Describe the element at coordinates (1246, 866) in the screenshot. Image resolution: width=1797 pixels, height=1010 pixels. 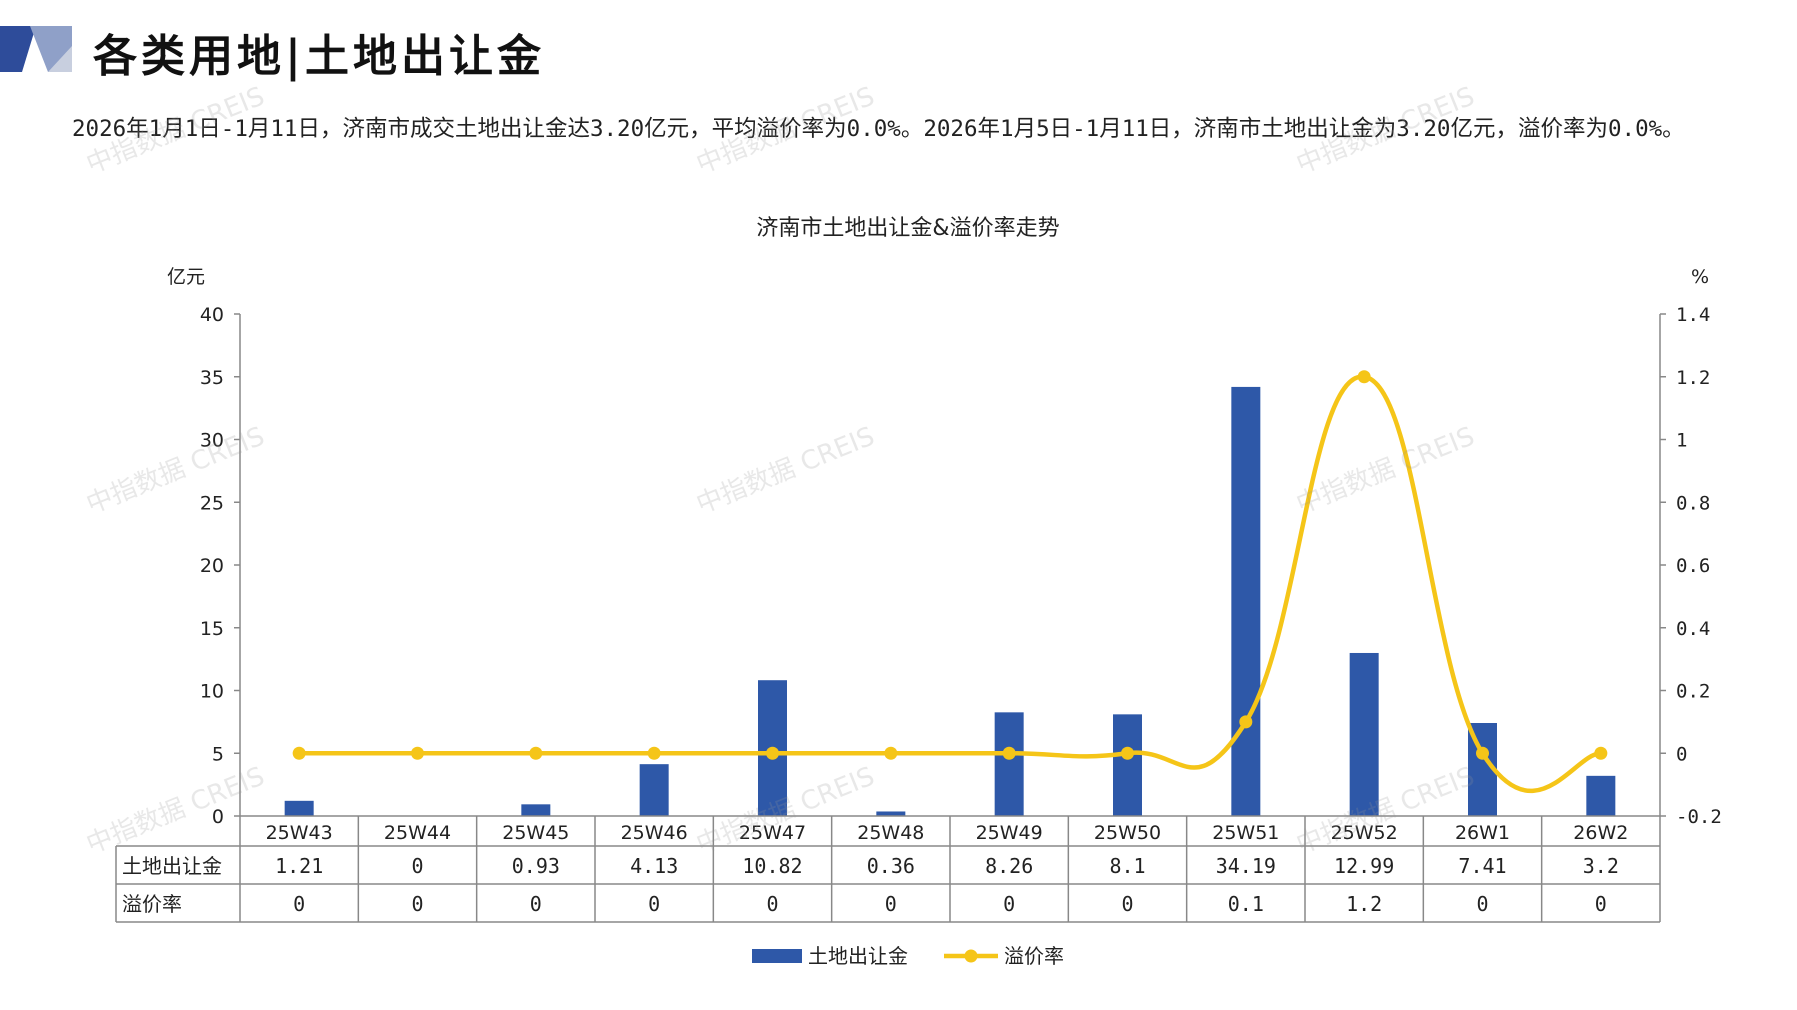
I see `table-value-land-fee: 34.19` at that location.